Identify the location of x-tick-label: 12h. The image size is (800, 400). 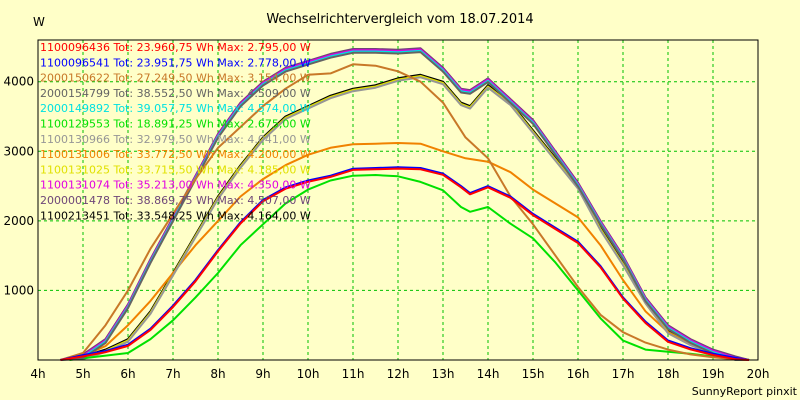
(398, 374).